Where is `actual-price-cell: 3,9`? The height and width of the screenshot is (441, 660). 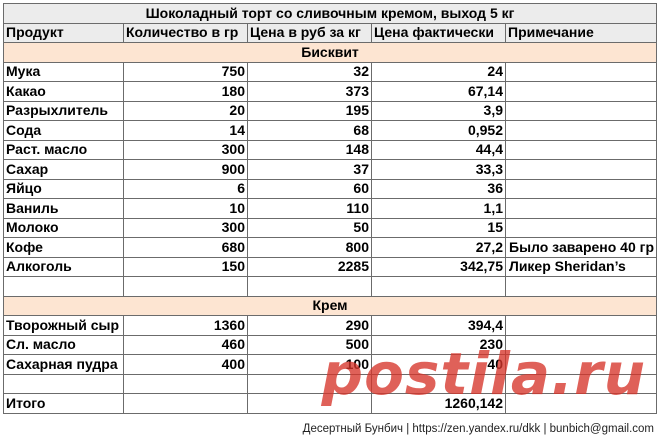
actual-price-cell: 3,9 is located at coordinates (438, 110).